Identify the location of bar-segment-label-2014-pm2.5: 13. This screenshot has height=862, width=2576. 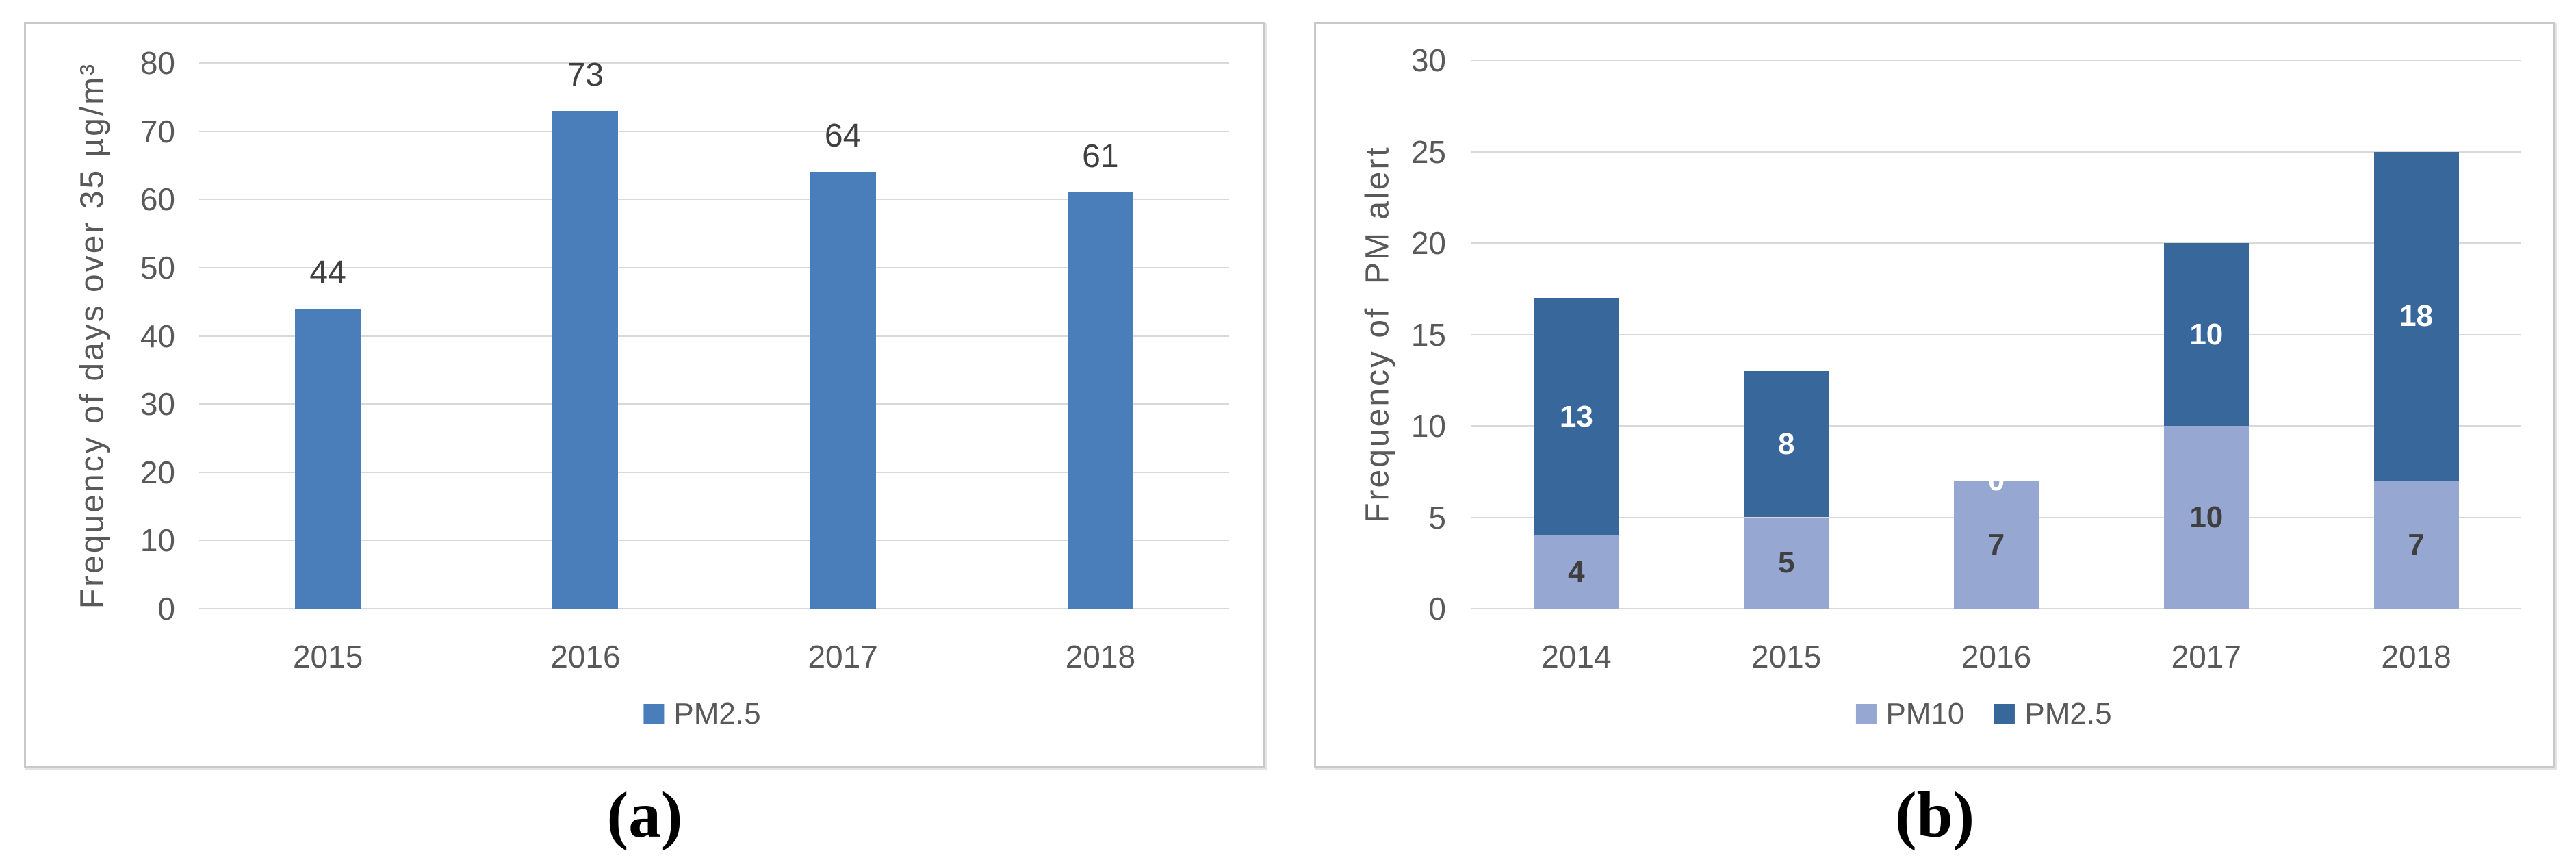
(1576, 416).